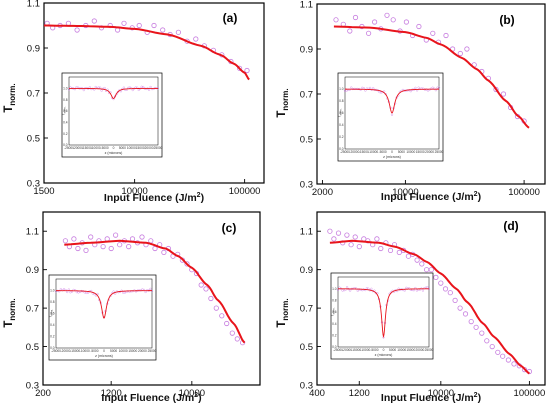  What do you see at coordinates (230, 18) in the screenshot?
I see `panel-label: (a)` at bounding box center [230, 18].